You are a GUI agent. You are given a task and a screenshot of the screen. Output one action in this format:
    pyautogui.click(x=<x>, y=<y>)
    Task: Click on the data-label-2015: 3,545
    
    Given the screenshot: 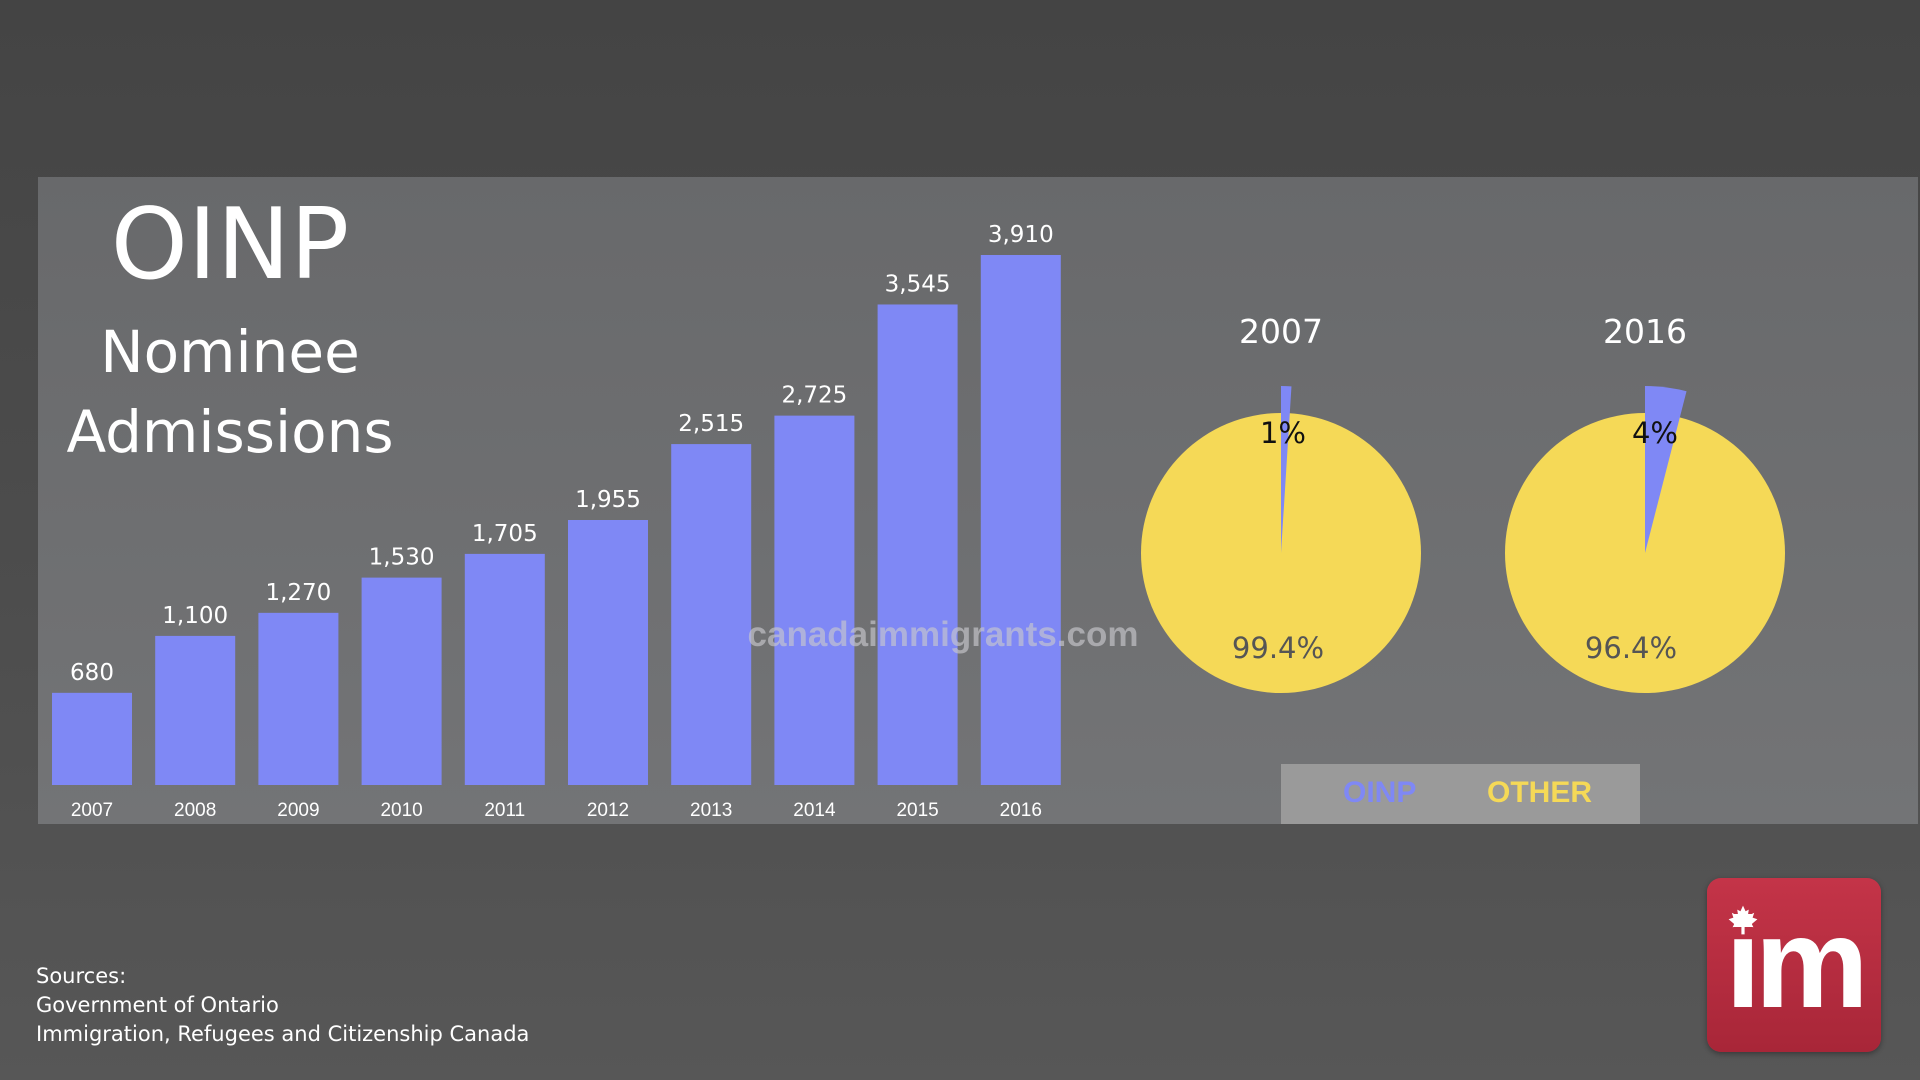 What is the action you would take?
    pyautogui.click(x=918, y=284)
    